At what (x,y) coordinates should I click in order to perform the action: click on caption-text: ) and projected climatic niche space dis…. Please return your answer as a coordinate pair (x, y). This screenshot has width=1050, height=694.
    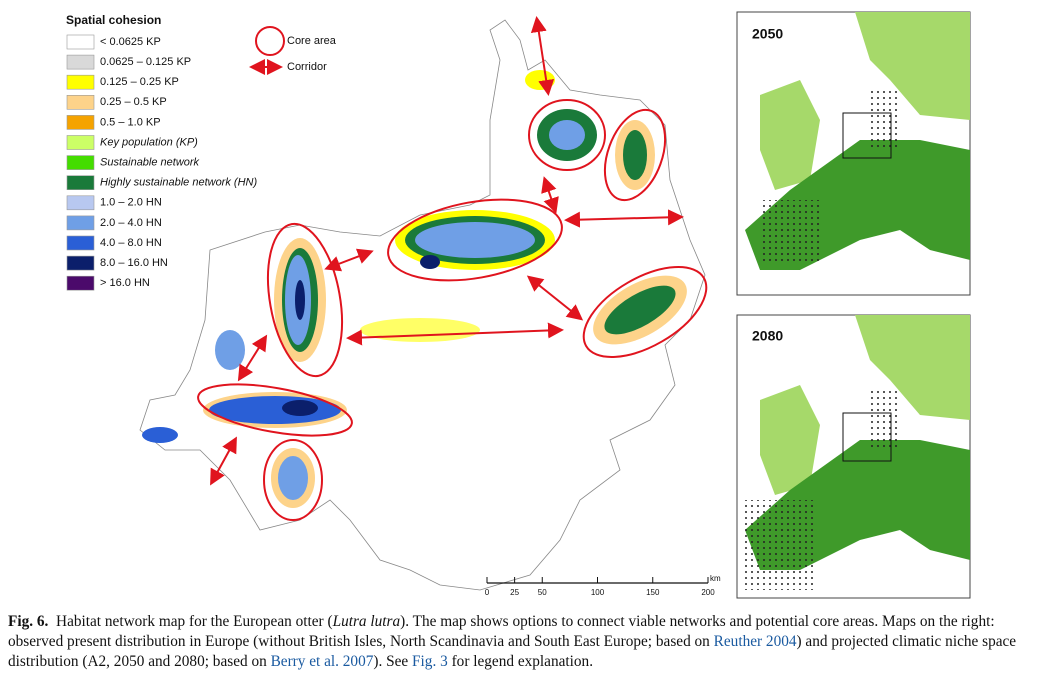
    Looking at the image, I should click on (512, 651).